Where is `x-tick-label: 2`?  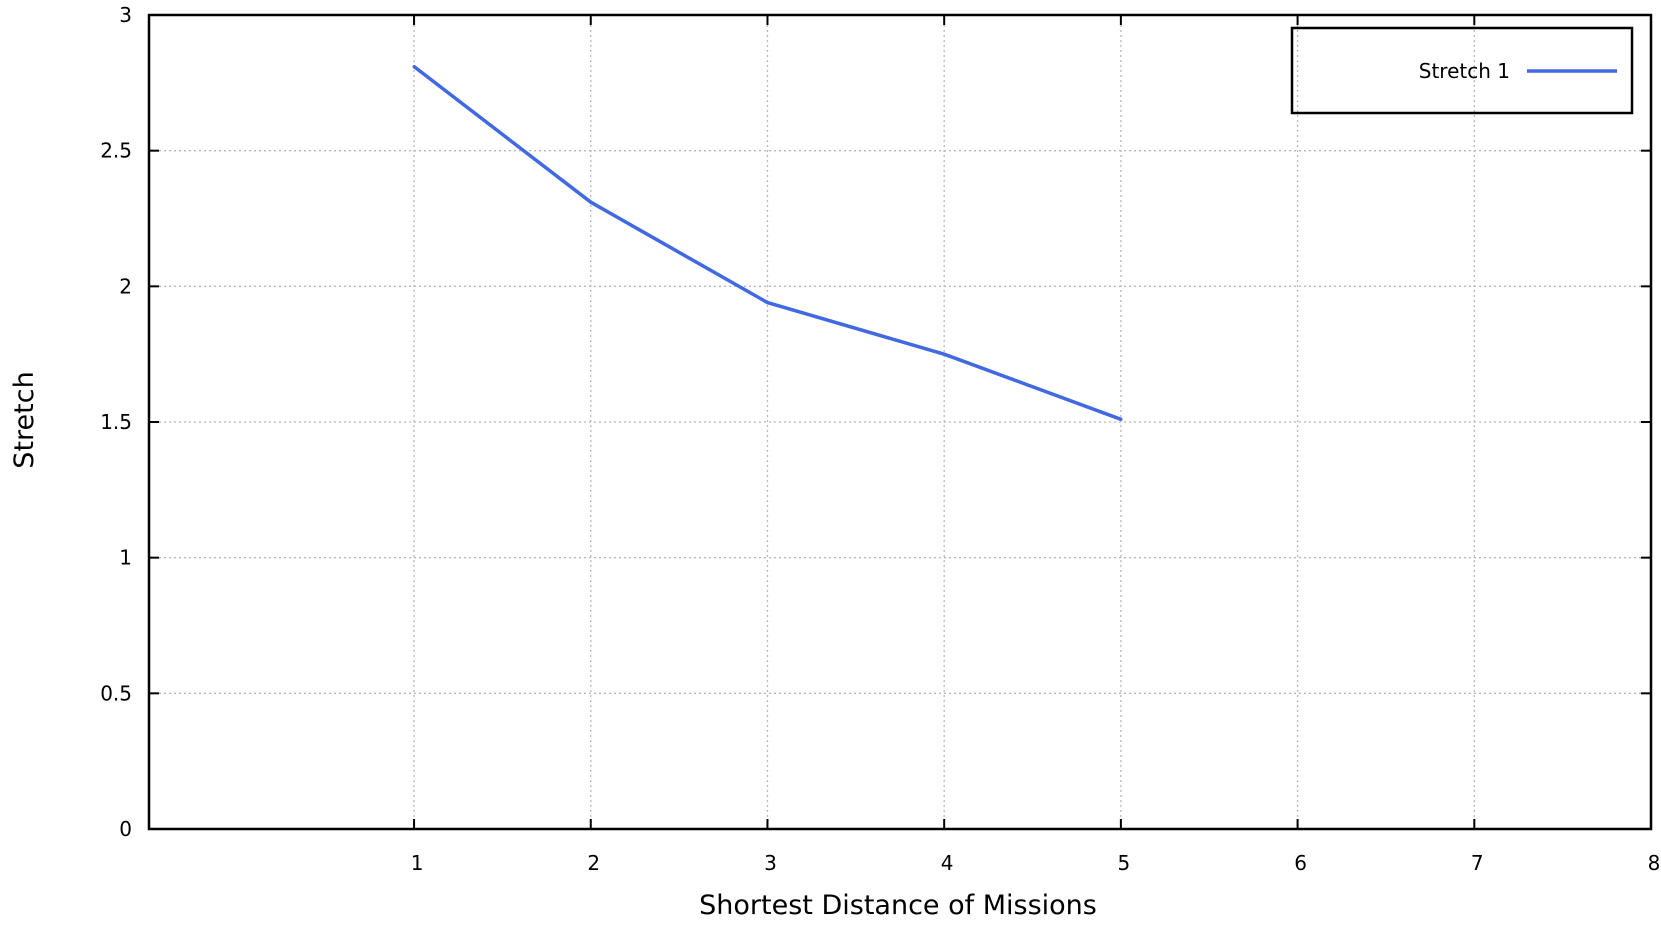 x-tick-label: 2 is located at coordinates (593, 863).